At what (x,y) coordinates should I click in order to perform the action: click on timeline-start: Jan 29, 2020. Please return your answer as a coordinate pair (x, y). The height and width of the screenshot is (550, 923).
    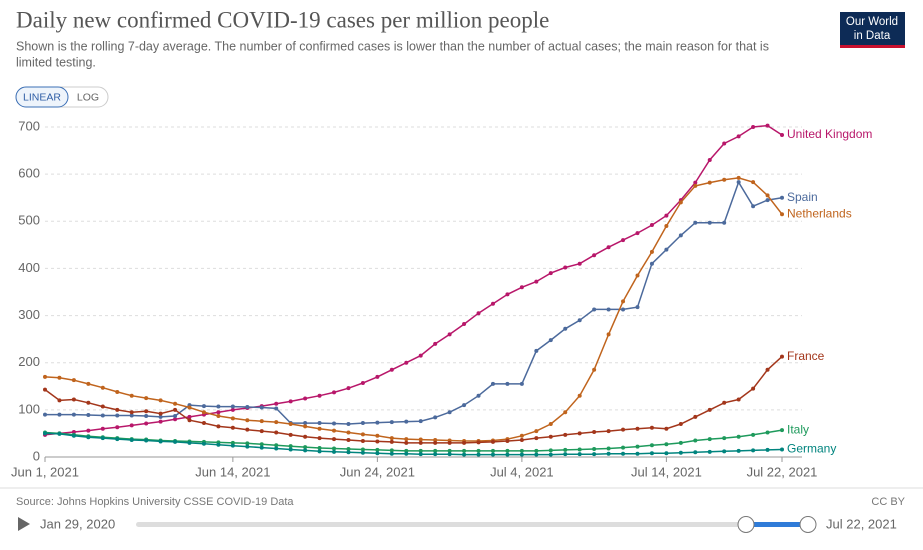
    Looking at the image, I should click on (77, 523).